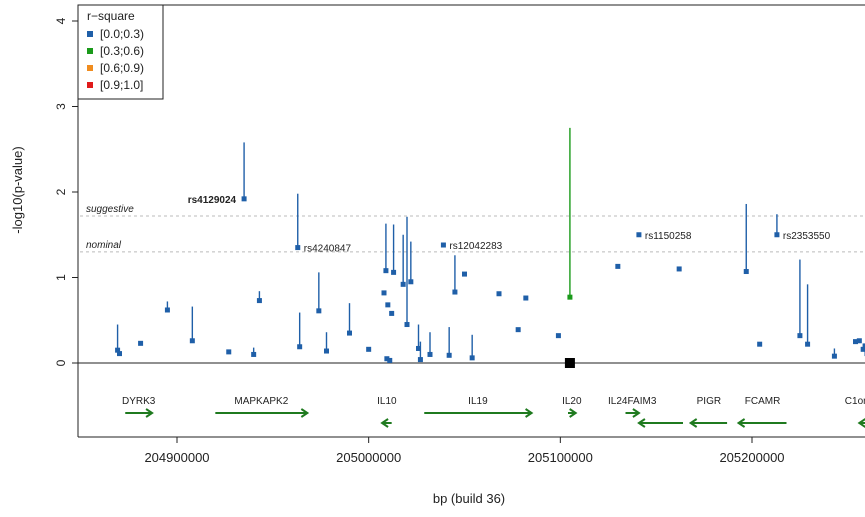 Image resolution: width=865 pixels, height=517 pixels. I want to click on index-snp-marker, so click(569, 363).